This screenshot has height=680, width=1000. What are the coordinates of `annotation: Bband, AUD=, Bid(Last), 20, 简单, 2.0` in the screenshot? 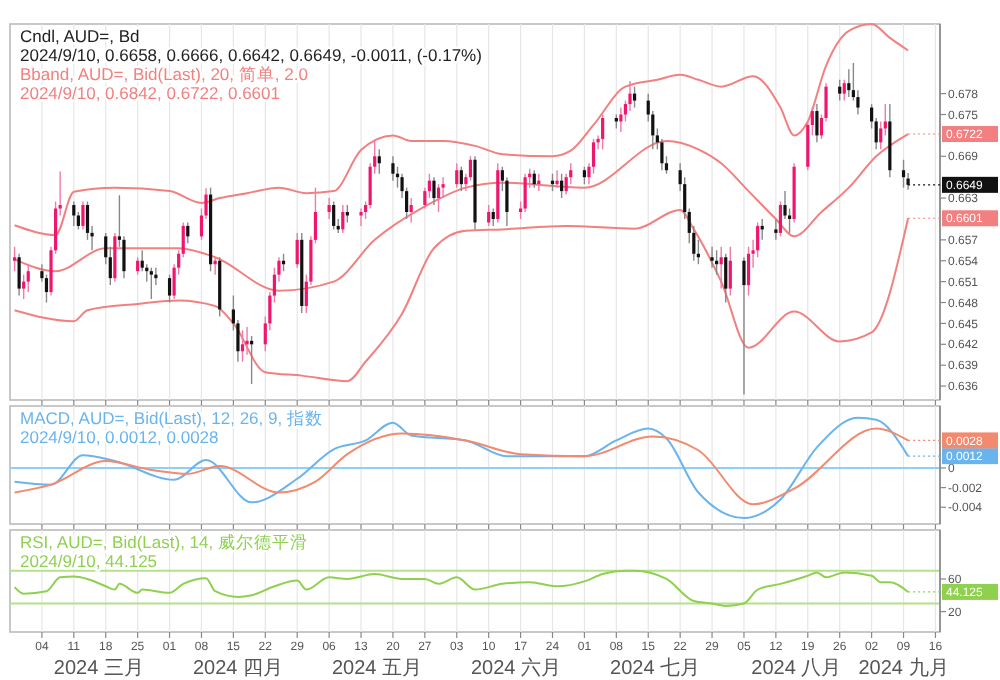 It's located at (164, 74).